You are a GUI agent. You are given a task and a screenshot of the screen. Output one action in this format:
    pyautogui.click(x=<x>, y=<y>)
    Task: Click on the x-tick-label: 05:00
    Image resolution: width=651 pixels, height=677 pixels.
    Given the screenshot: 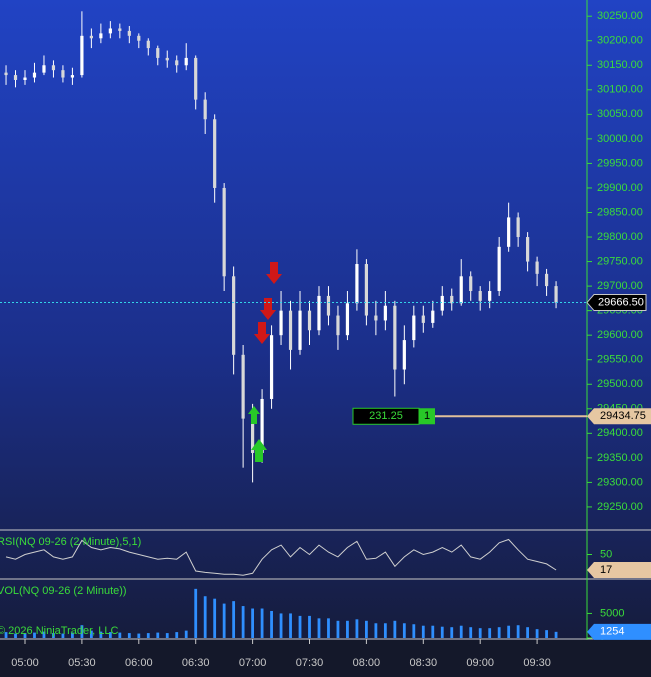 What is the action you would take?
    pyautogui.click(x=25, y=663)
    